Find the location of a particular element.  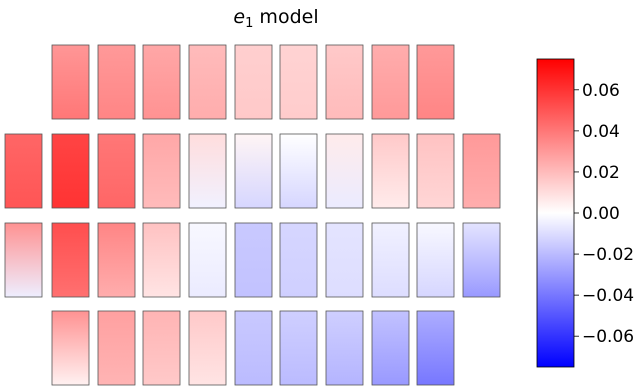

chip-r1-c7 is located at coordinates (298, 82).